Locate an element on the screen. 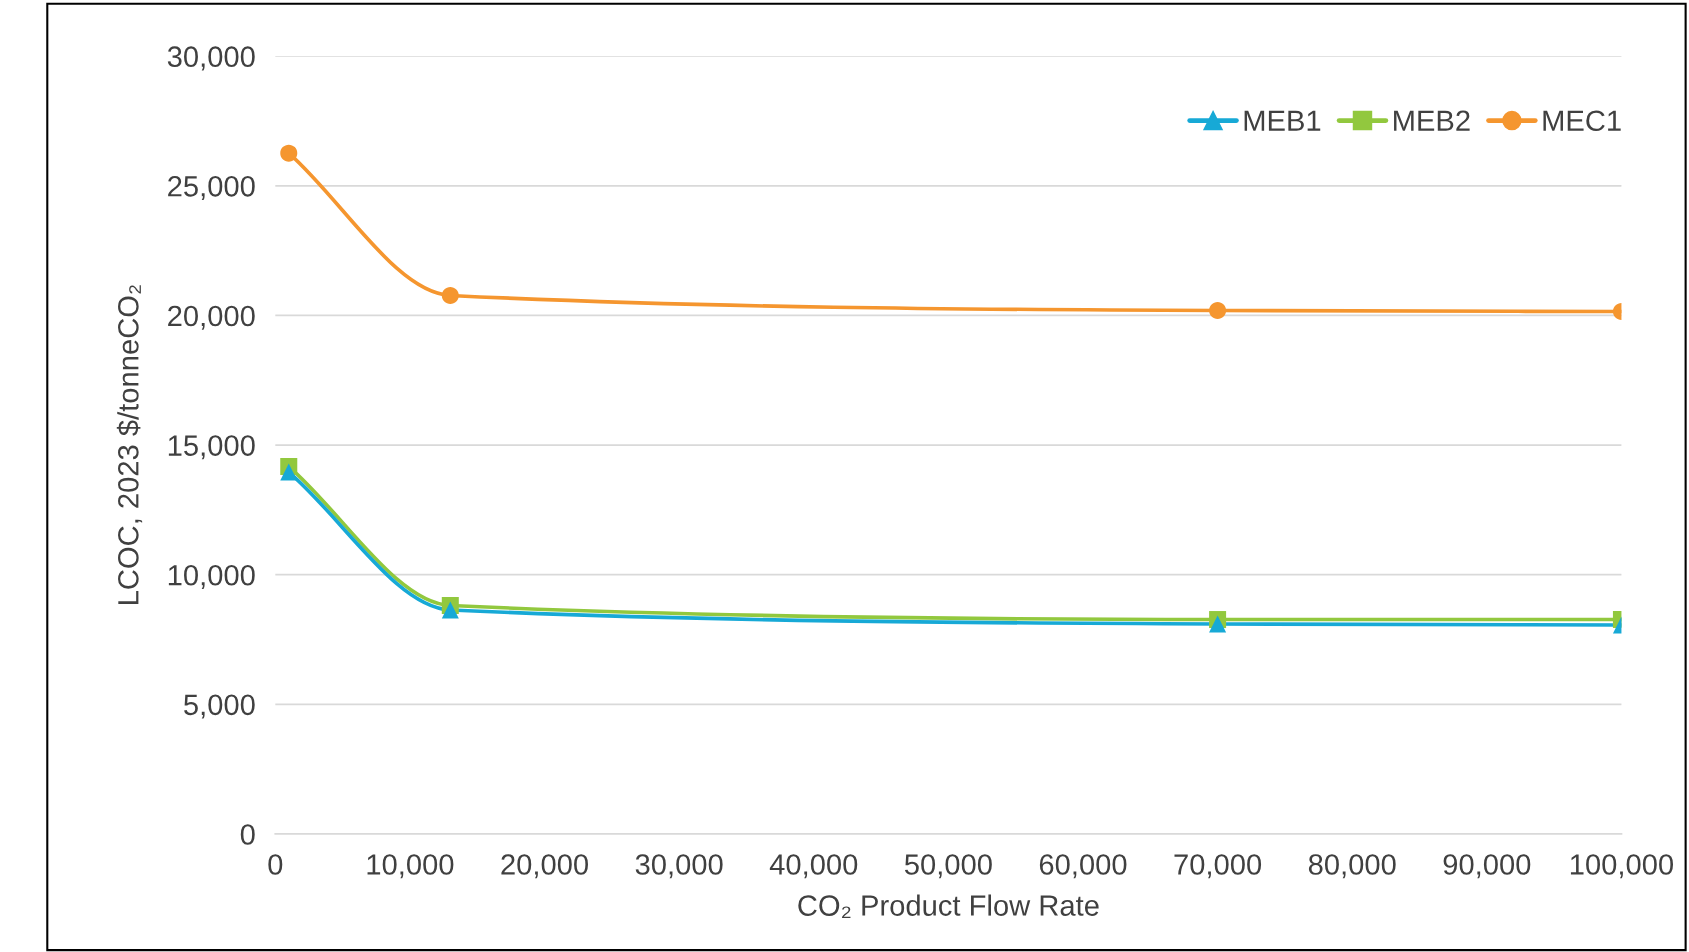 Image resolution: width=1689 pixels, height=952 pixels. y-tick-label: 10,000 is located at coordinates (211, 576).